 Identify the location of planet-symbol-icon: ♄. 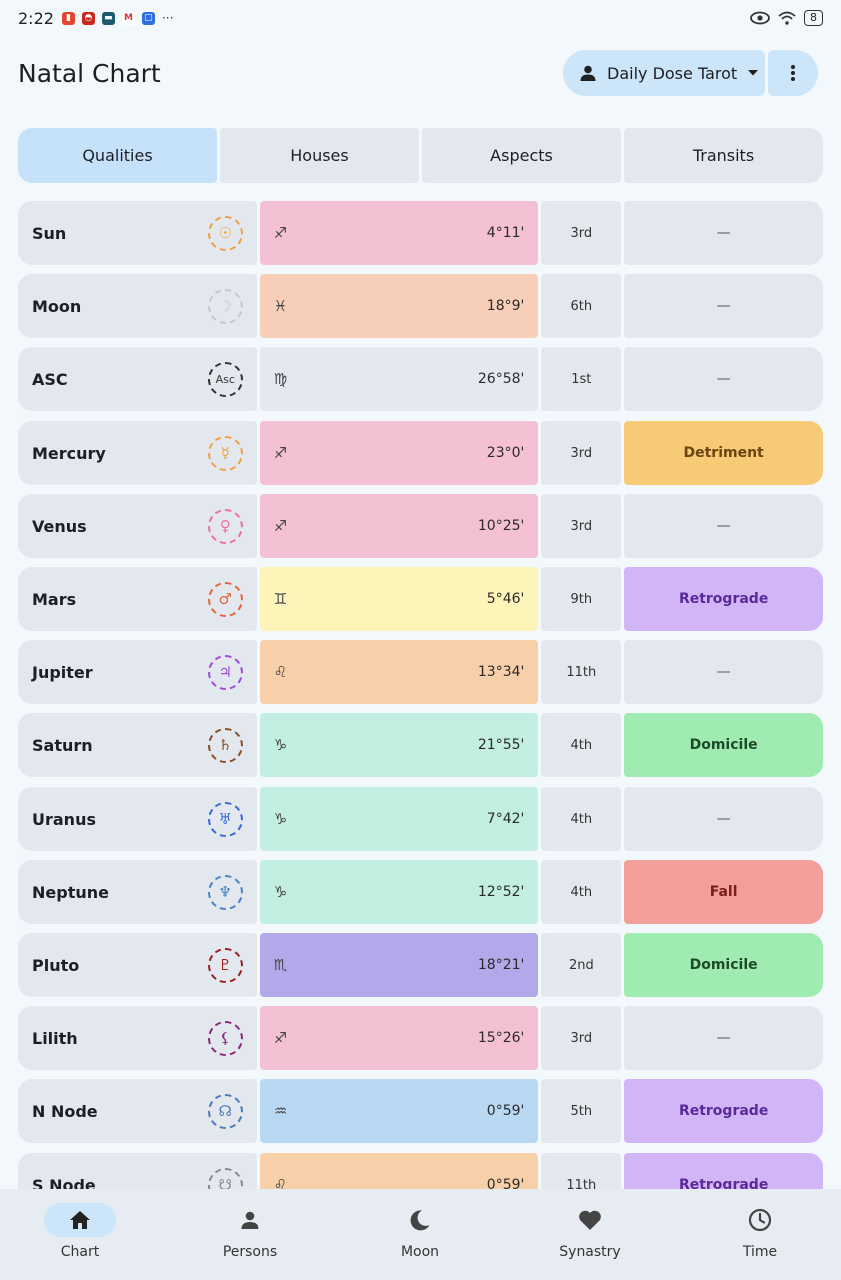
(225, 745).